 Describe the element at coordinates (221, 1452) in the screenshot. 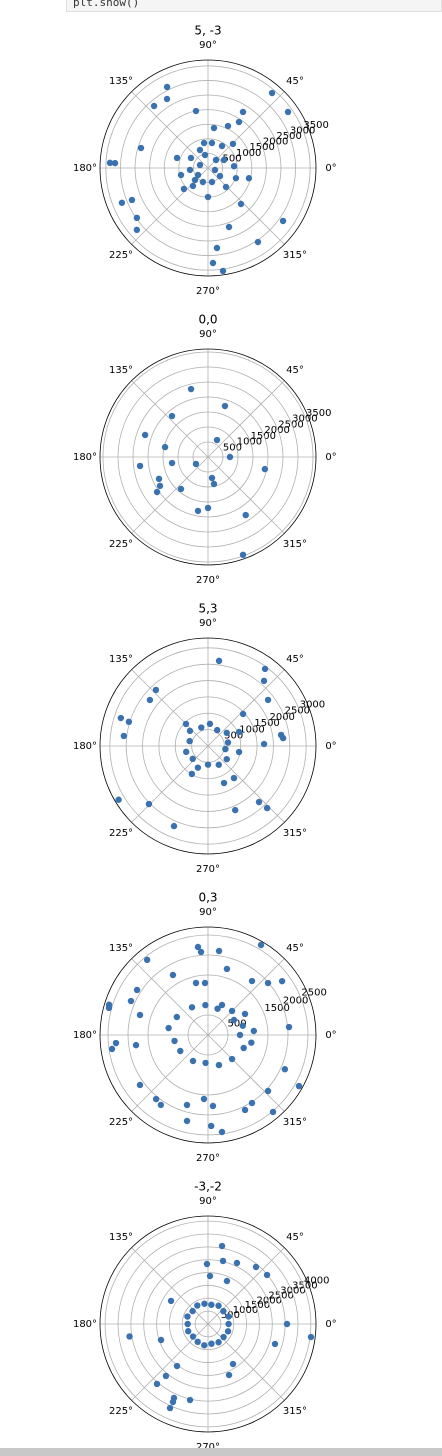

I see `scrollbar` at that location.